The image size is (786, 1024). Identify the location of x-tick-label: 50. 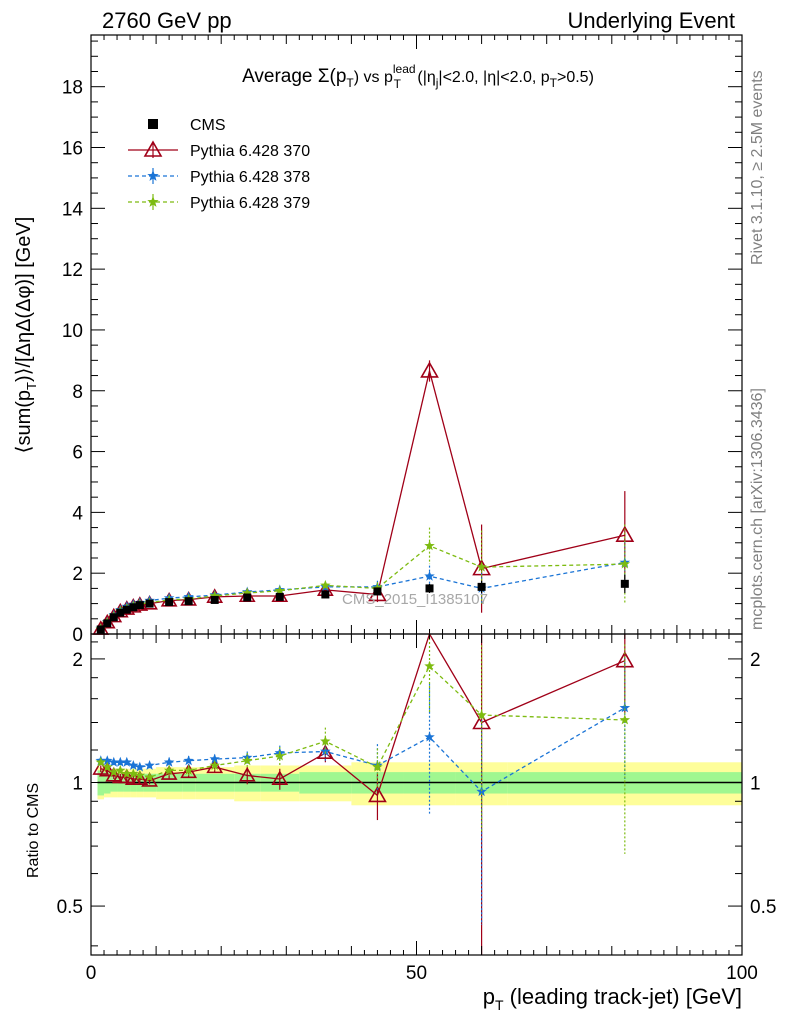
(416, 973).